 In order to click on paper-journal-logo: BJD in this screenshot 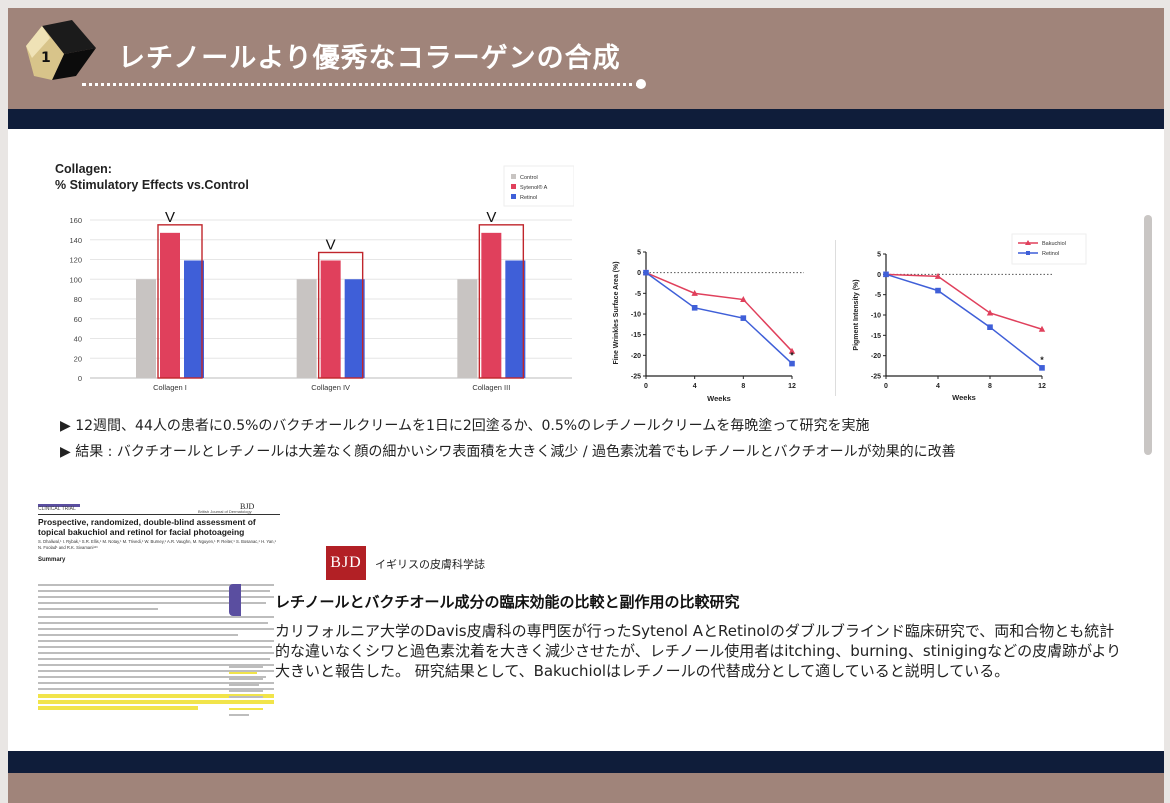, I will do `click(247, 506)`.